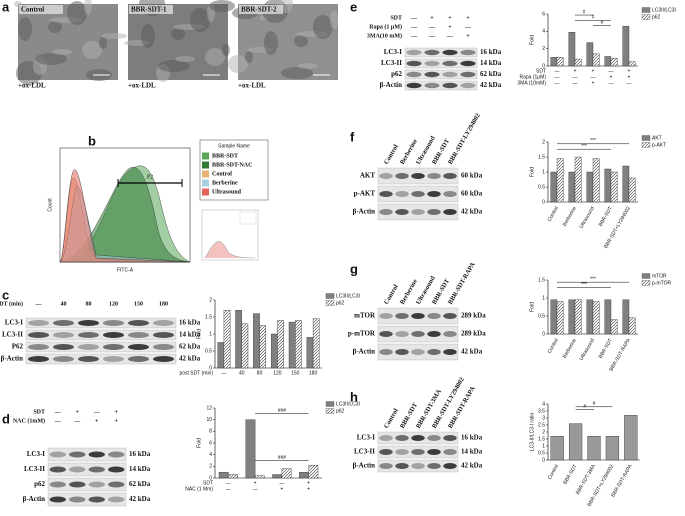 This screenshot has height=516, width=685. I want to click on y-tick-label: 1.5, so click(541, 157).